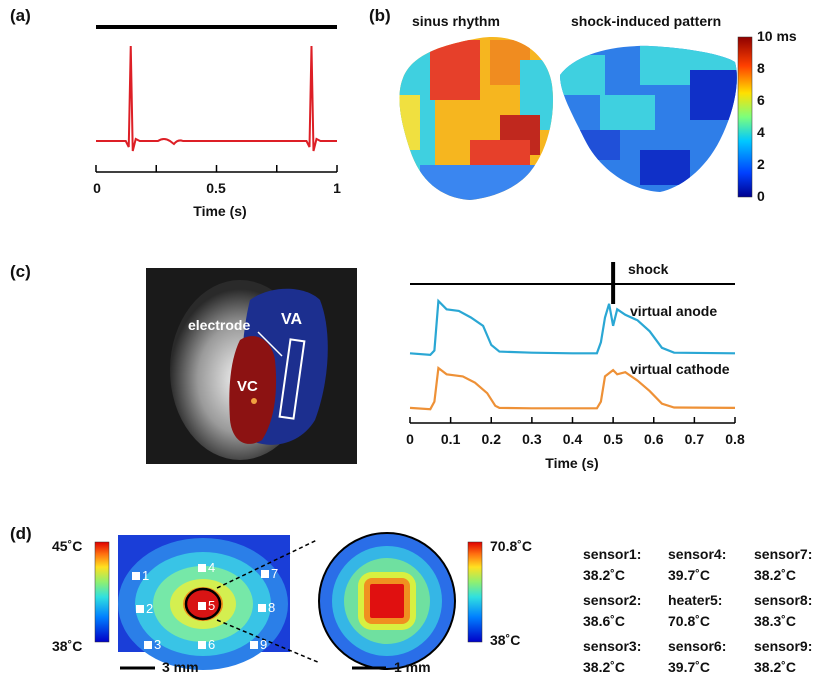  What do you see at coordinates (572, 439) in the screenshot?
I see `c-tick-label: 0.4` at bounding box center [572, 439].